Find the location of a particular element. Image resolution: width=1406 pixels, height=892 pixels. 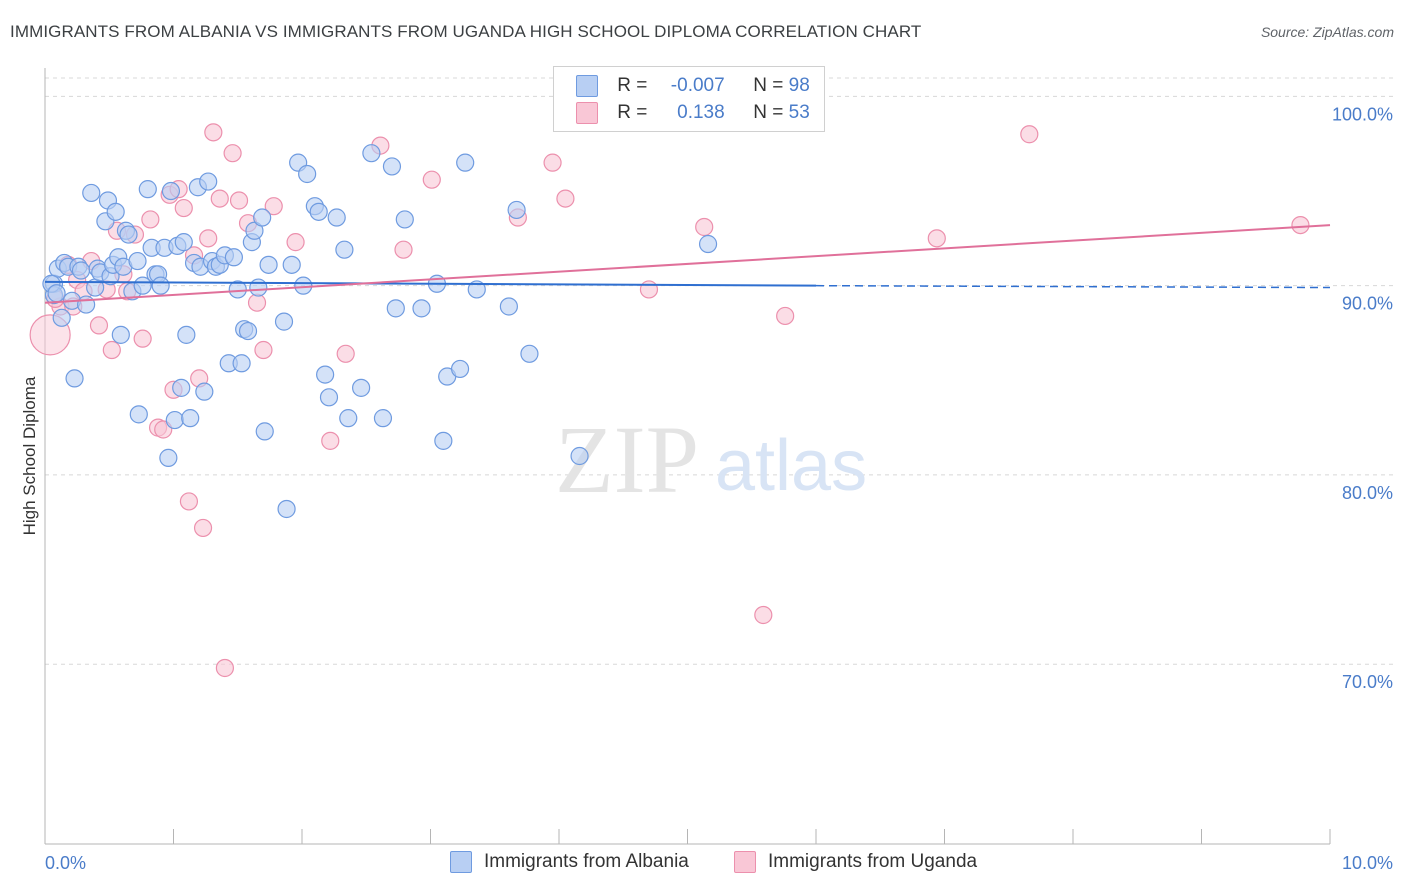

albania-legend-swatch is located at coordinates (461, 862).